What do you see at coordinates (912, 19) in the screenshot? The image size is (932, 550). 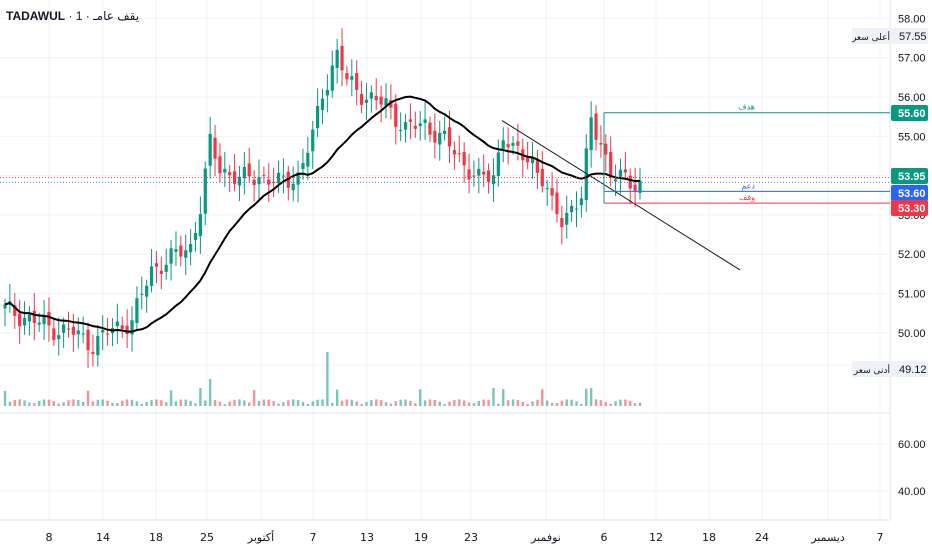 I see `price-tick: 58.00` at bounding box center [912, 19].